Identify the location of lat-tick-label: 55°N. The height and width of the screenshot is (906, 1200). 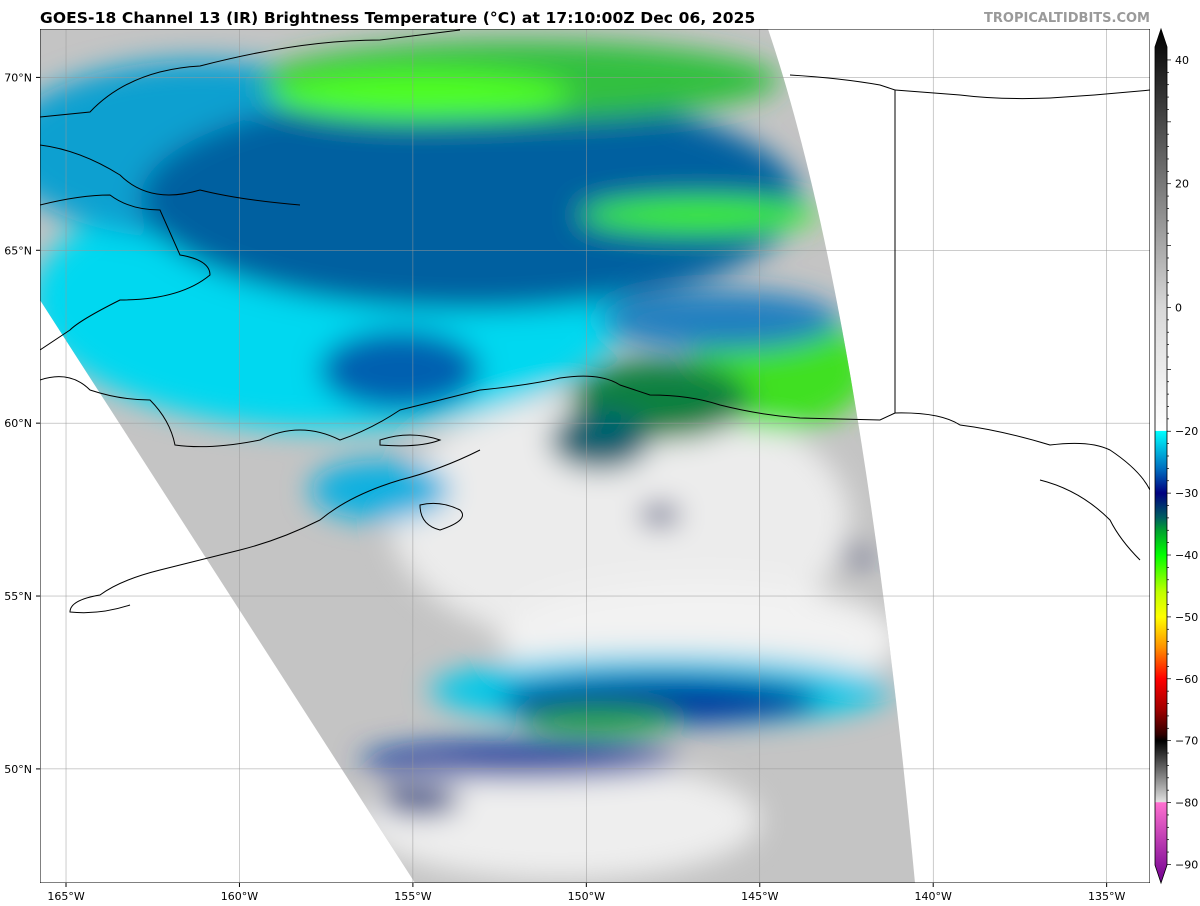
(18, 596).